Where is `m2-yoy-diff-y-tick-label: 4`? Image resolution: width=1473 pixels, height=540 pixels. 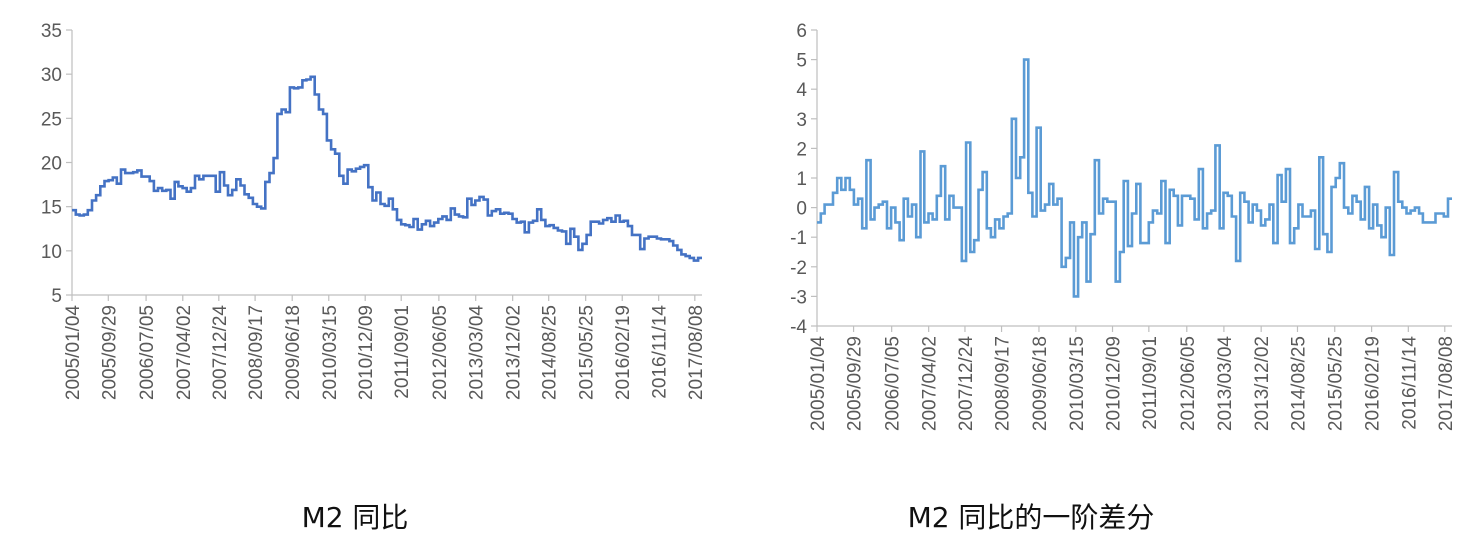 m2-yoy-diff-y-tick-label: 4 is located at coordinates (801, 90).